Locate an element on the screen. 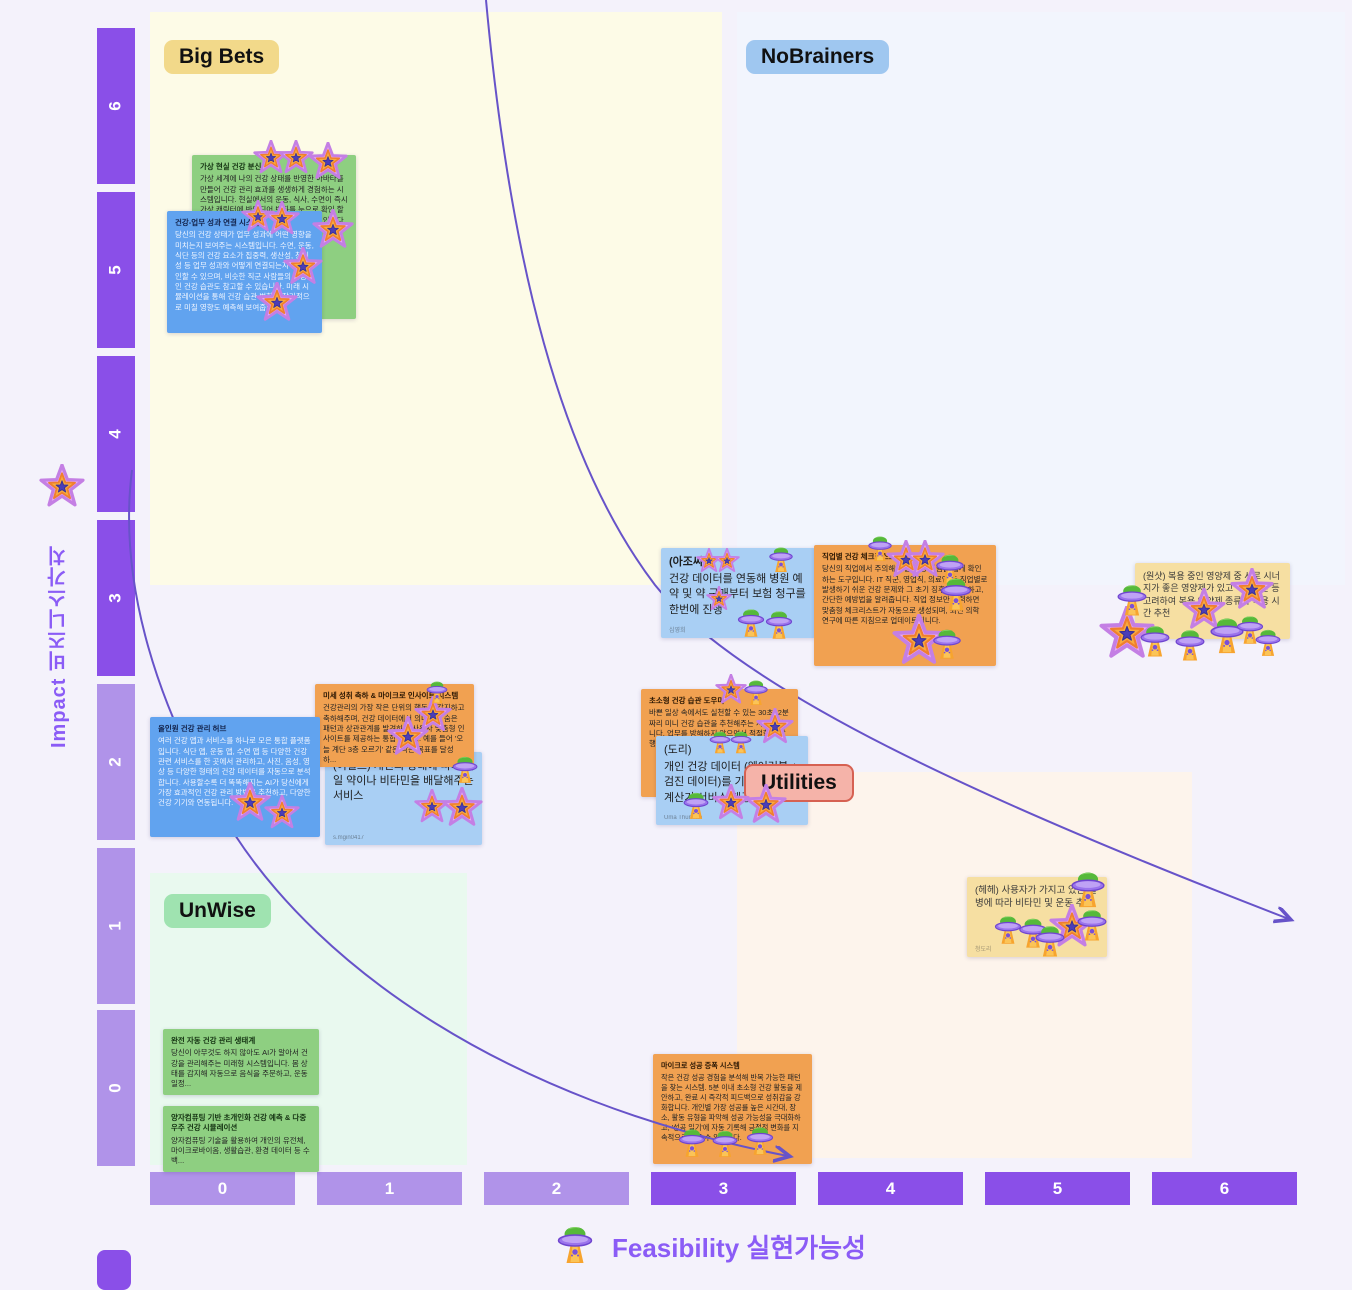  y-tick-4: 4 is located at coordinates (116, 434).